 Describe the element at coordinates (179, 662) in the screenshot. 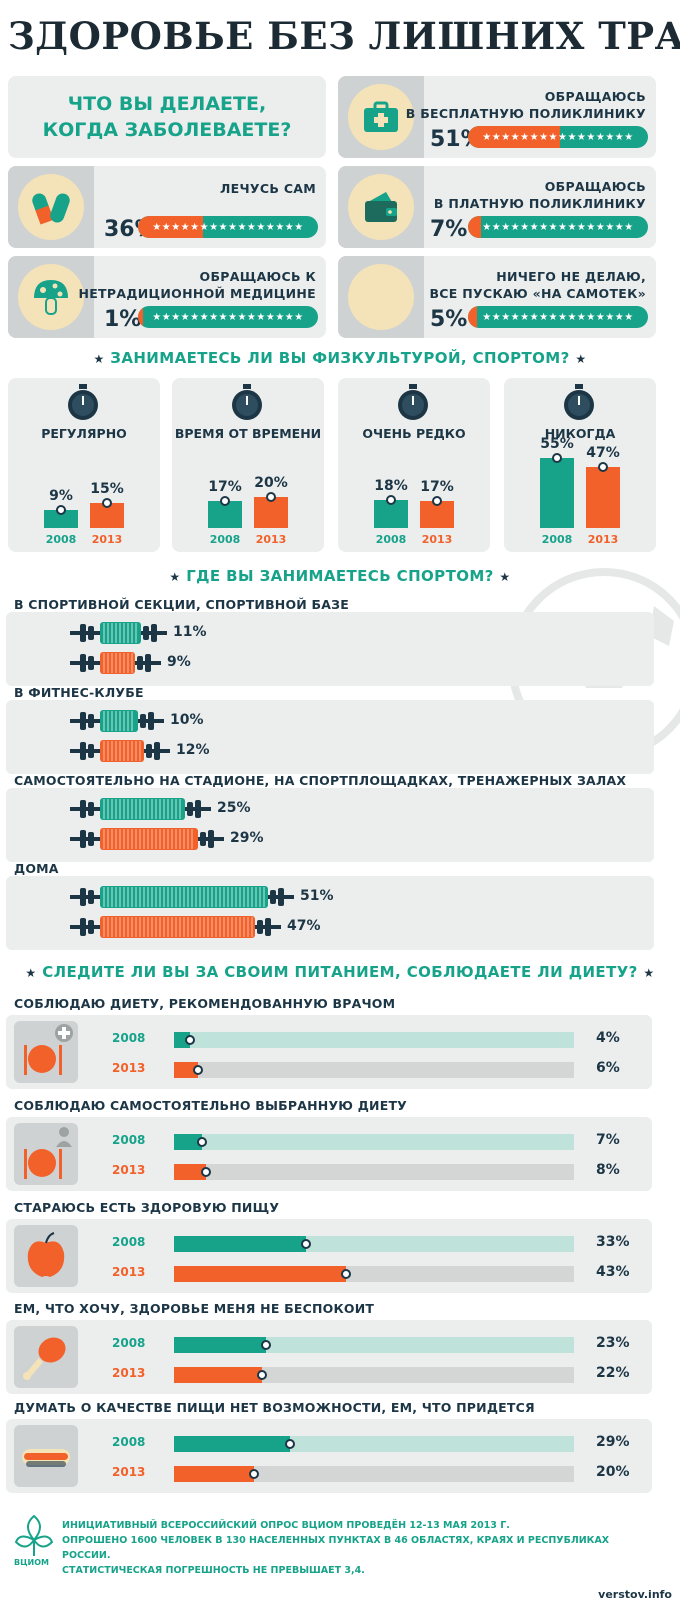

I see `place-value: 9%` at that location.